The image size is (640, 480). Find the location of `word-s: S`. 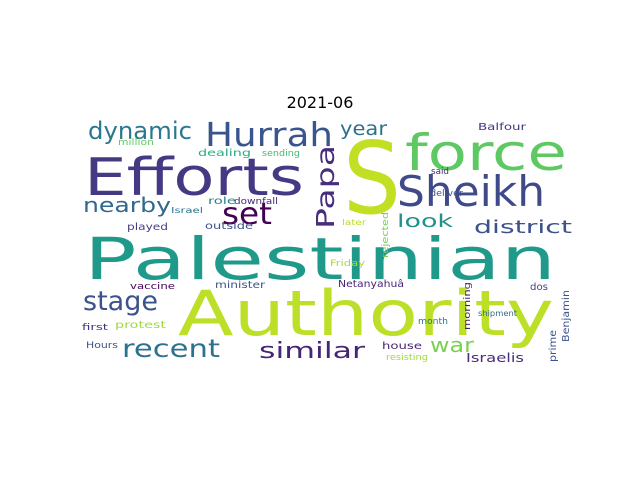

word-s: S is located at coordinates (372, 178).